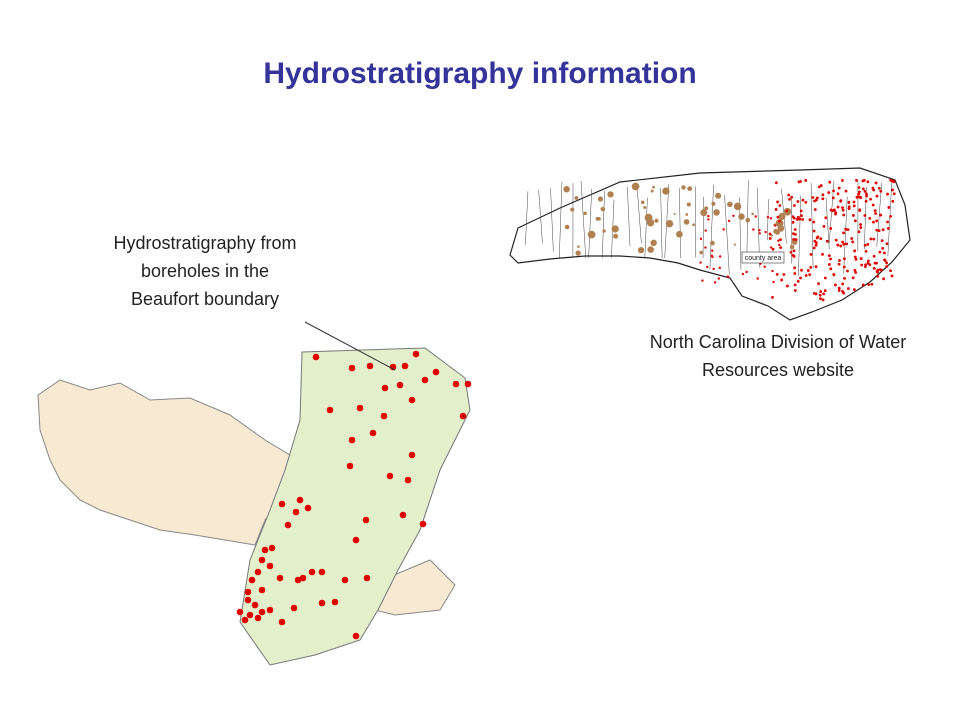  Describe the element at coordinates (778, 342) in the screenshot. I see `right-caption: North Carolina Division of Water` at that location.